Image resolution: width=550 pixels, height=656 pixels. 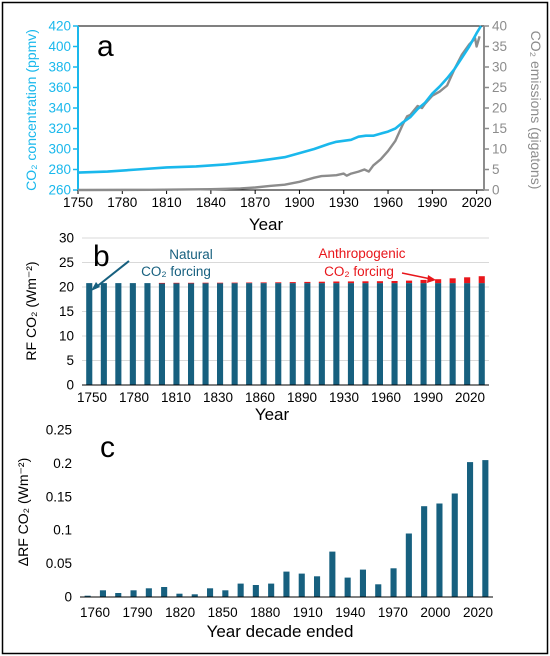 I want to click on panel-b-x-tick-label: 1890, so click(x=302, y=397).